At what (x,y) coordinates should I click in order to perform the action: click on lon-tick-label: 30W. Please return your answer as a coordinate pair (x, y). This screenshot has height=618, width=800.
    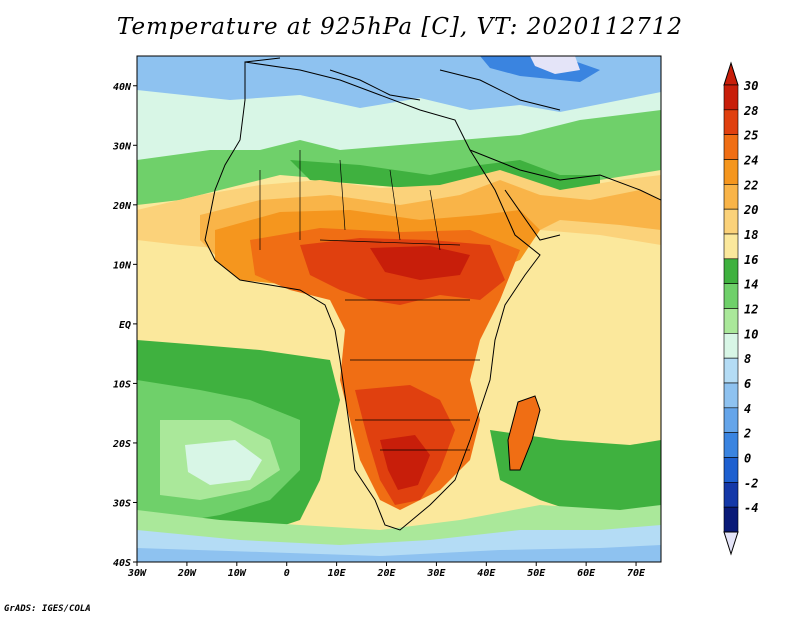
    Looking at the image, I should click on (137, 573).